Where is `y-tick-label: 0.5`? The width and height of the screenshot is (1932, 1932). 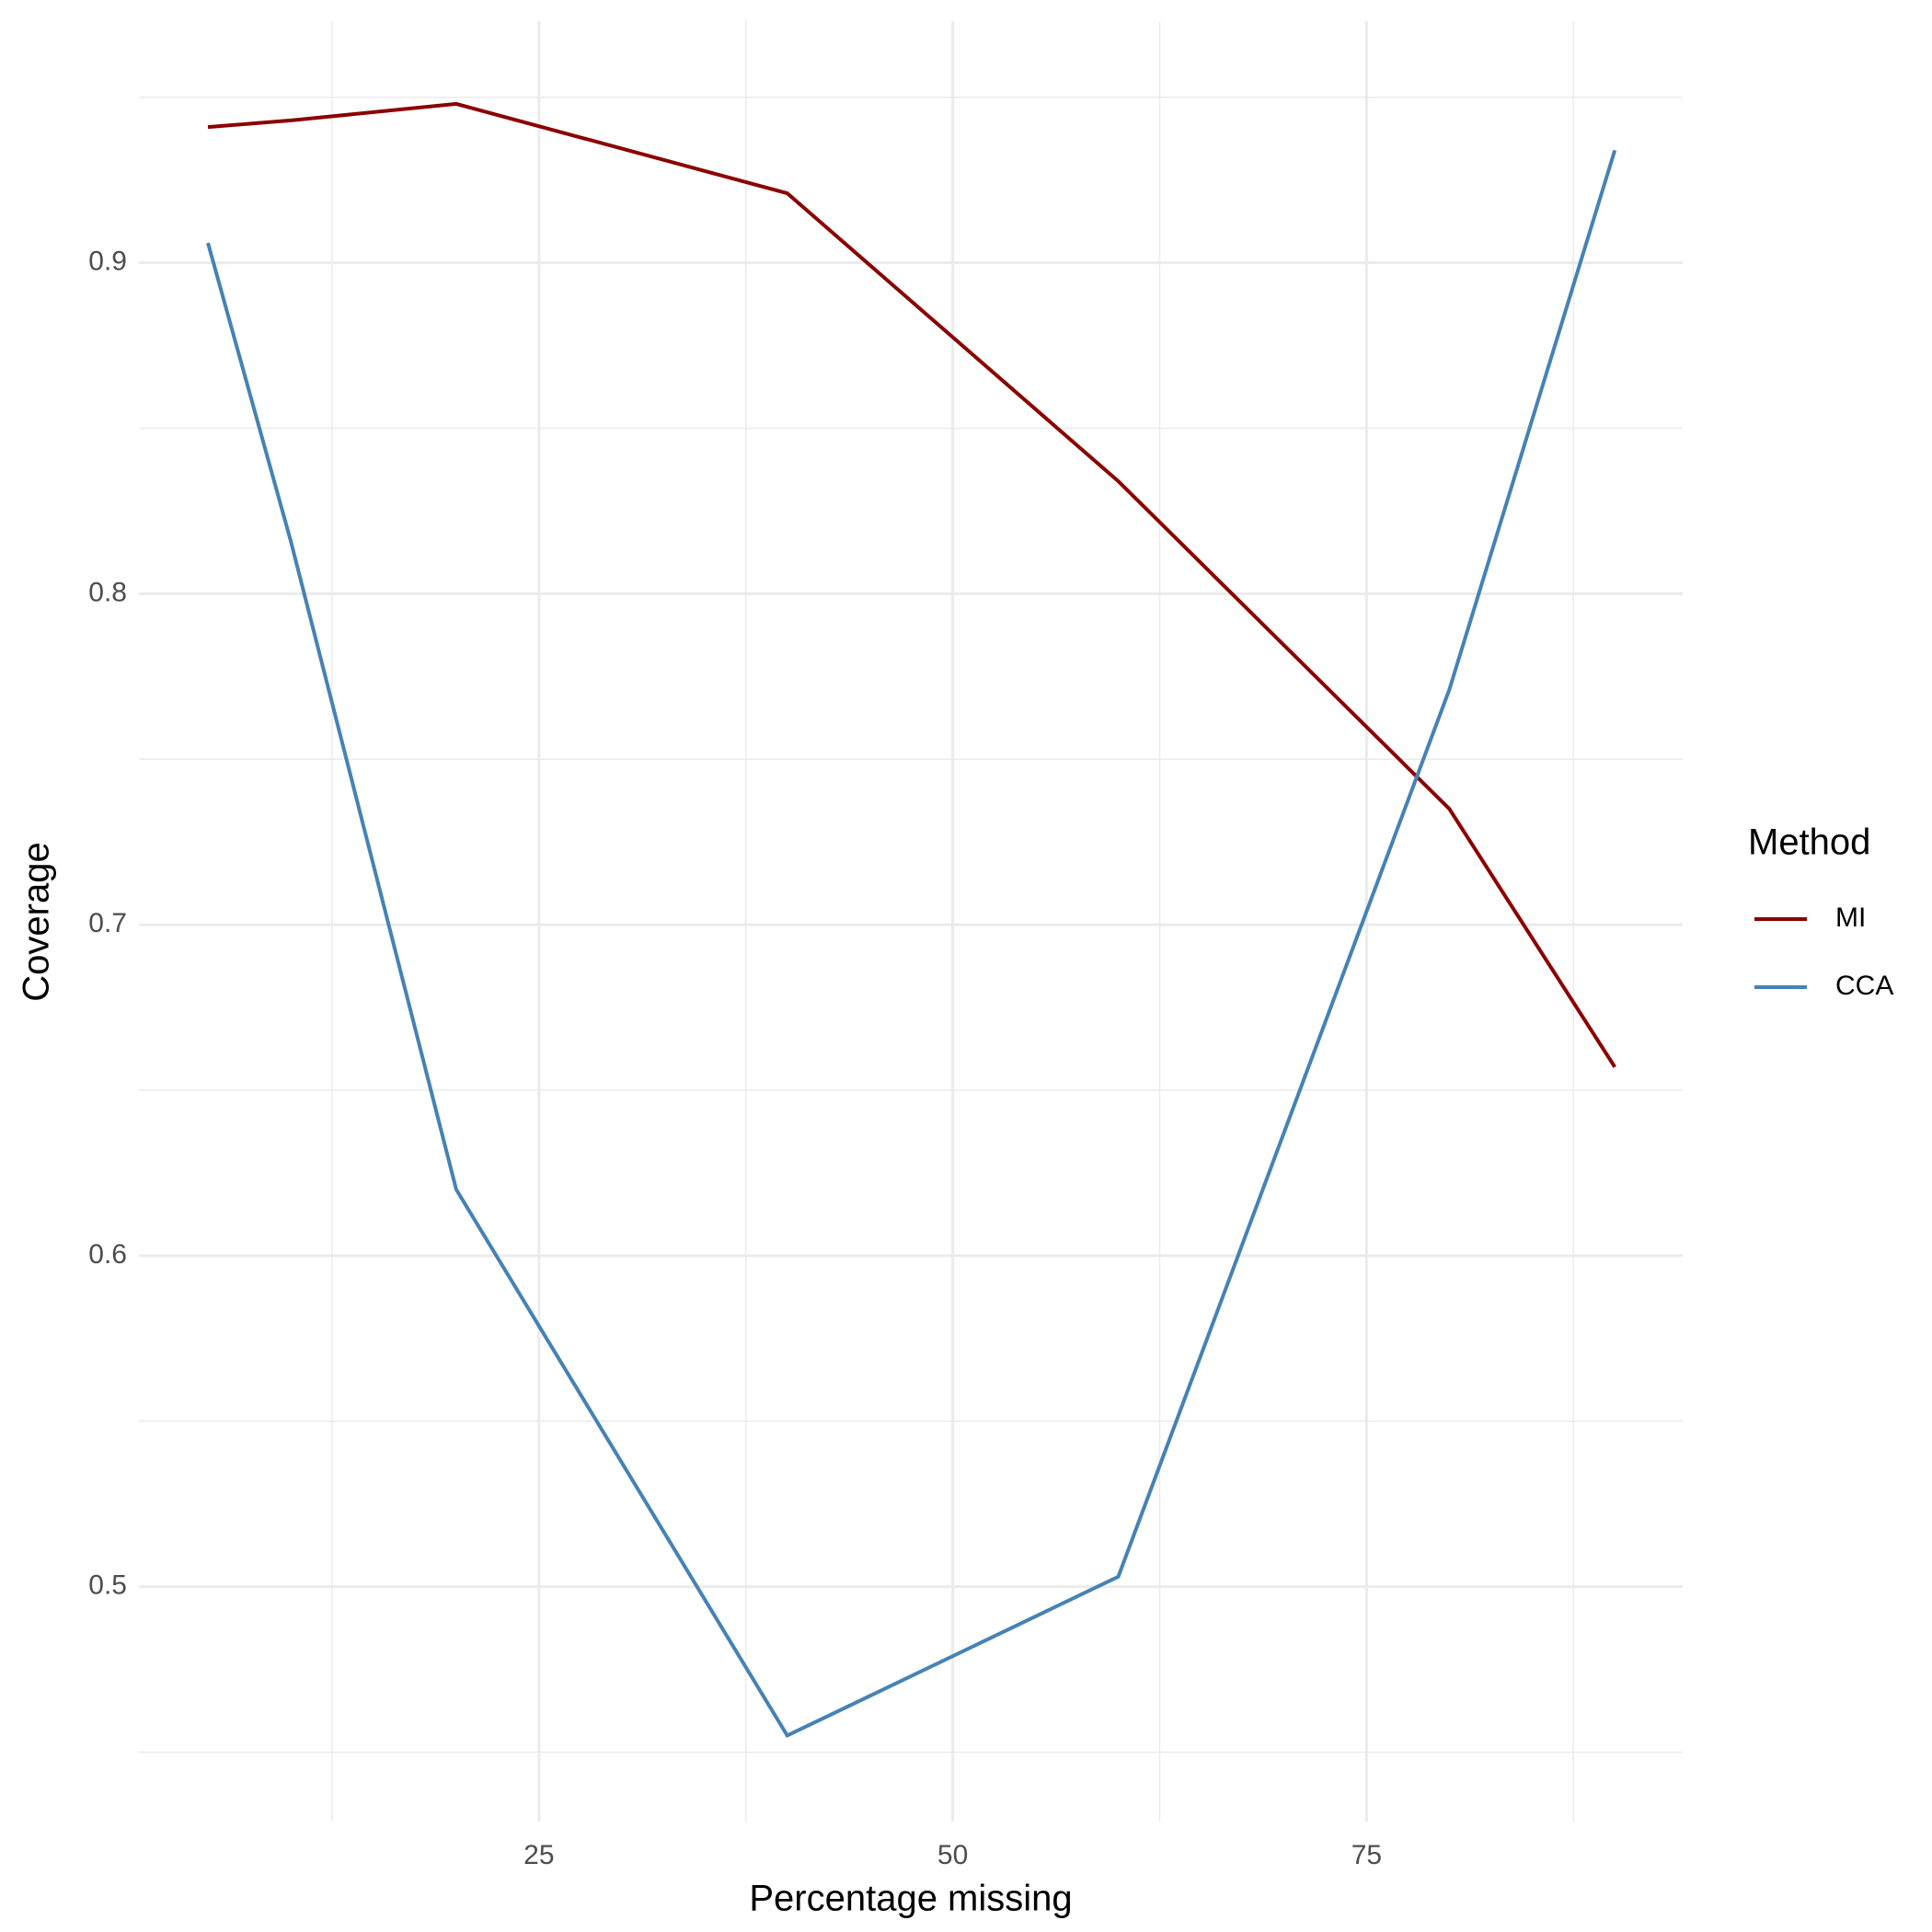
y-tick-label: 0.5 is located at coordinates (107, 1585).